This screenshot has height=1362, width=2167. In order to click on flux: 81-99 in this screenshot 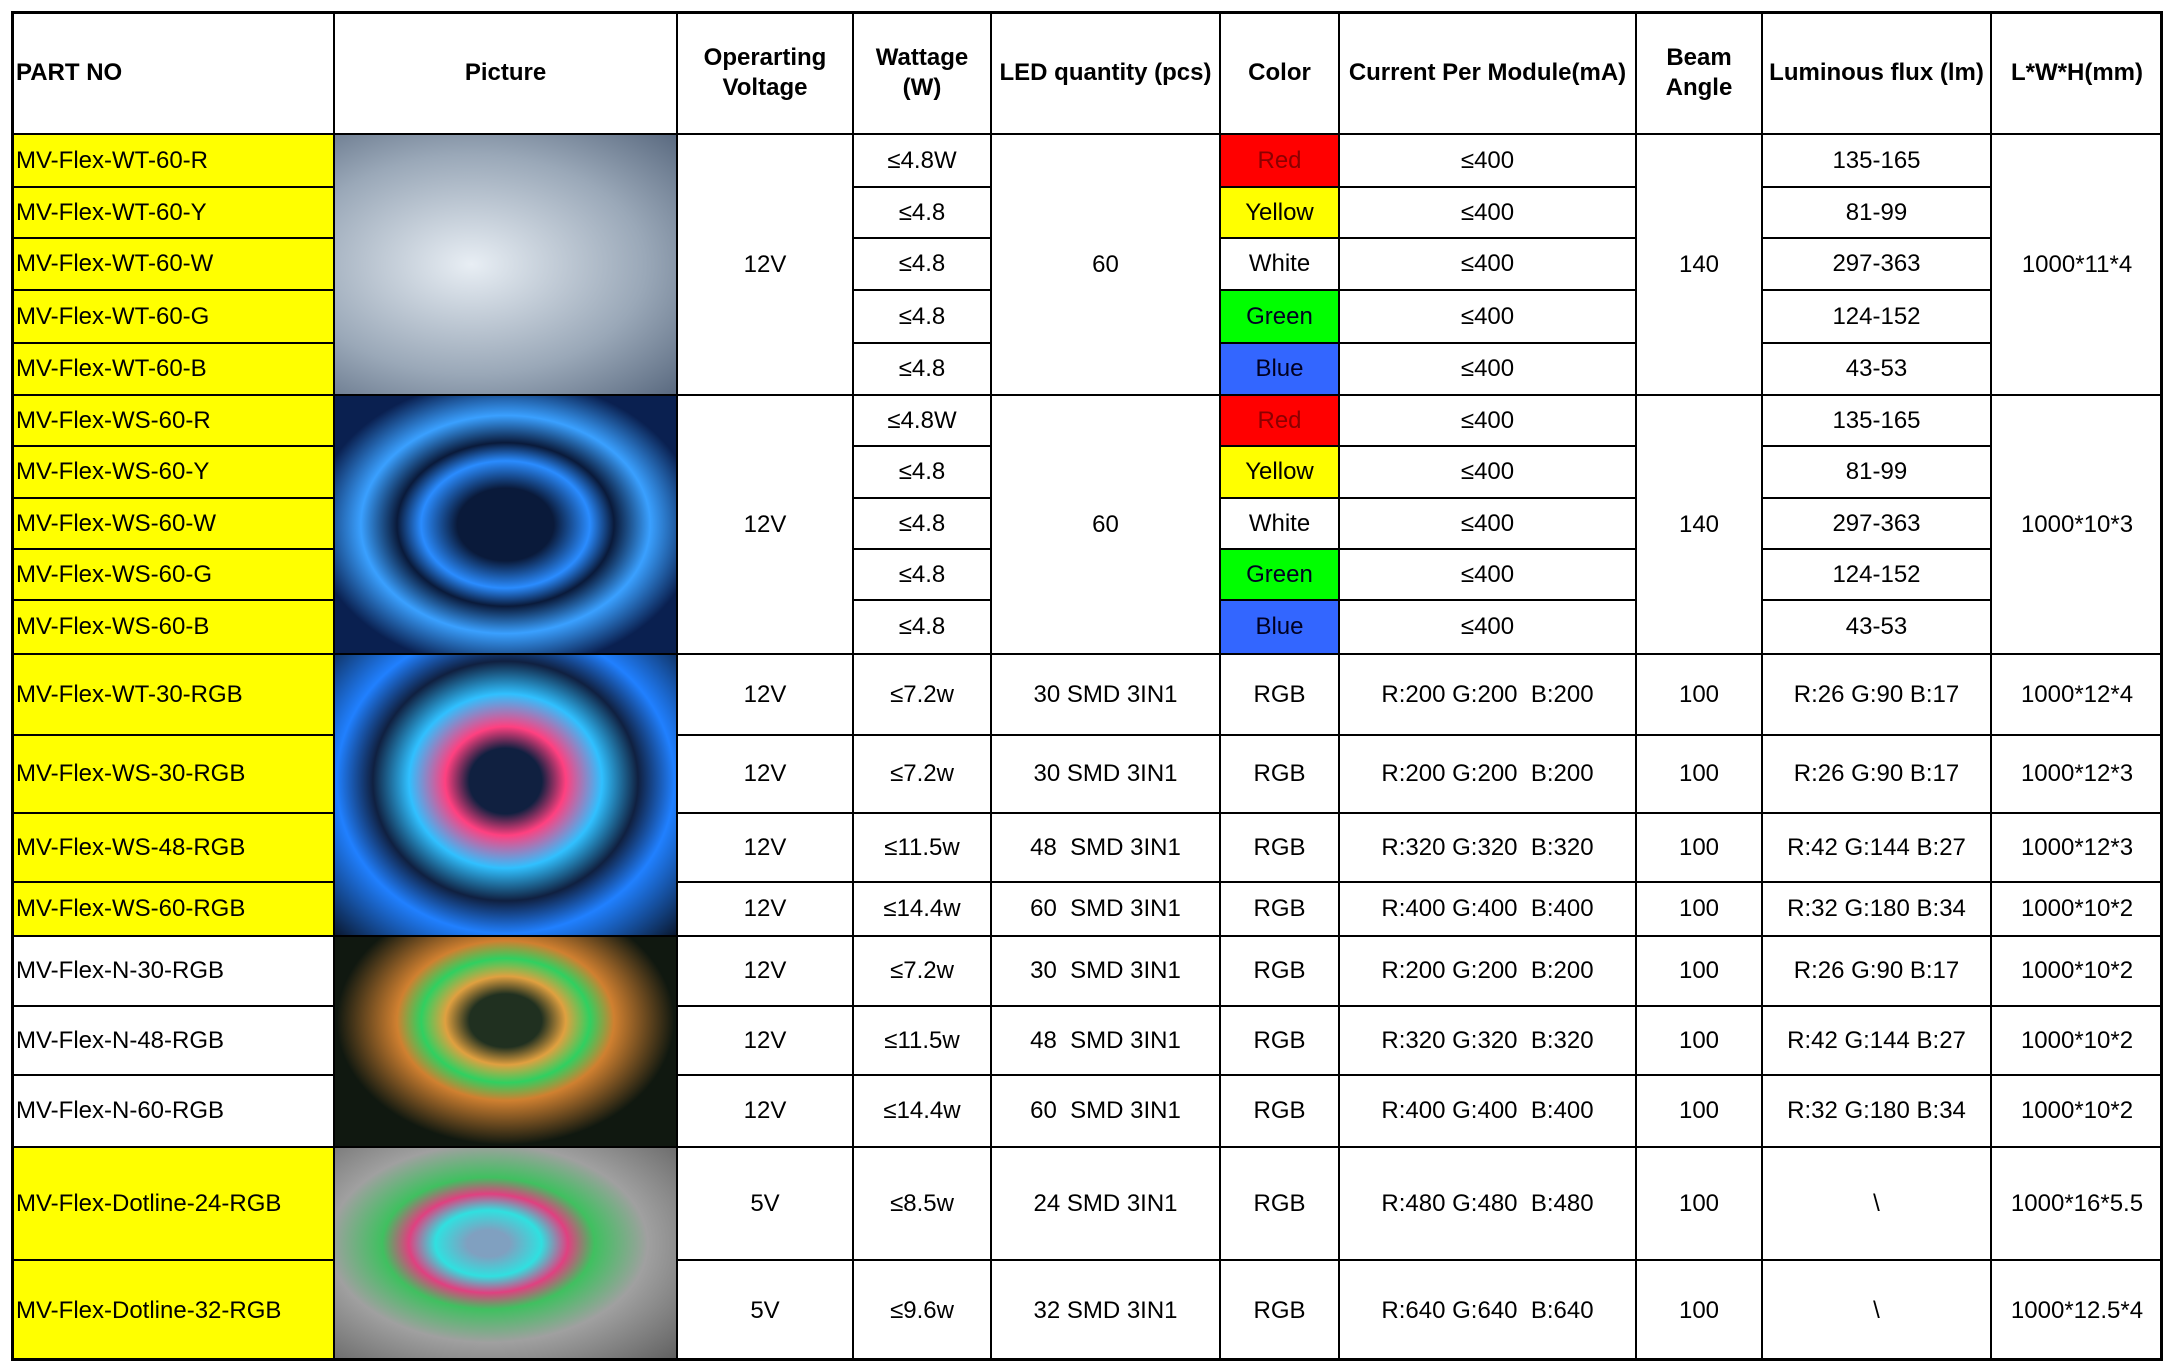, I will do `click(1876, 212)`.